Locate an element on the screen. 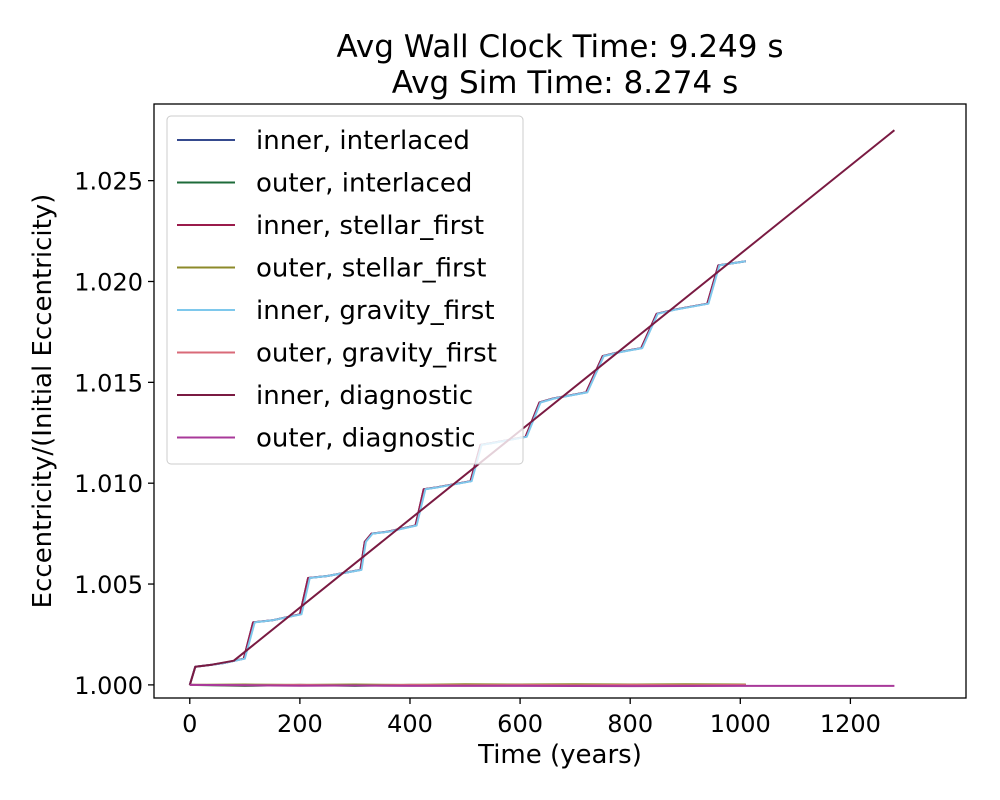  y-tick-label-0: 1.000 is located at coordinates (108, 686).